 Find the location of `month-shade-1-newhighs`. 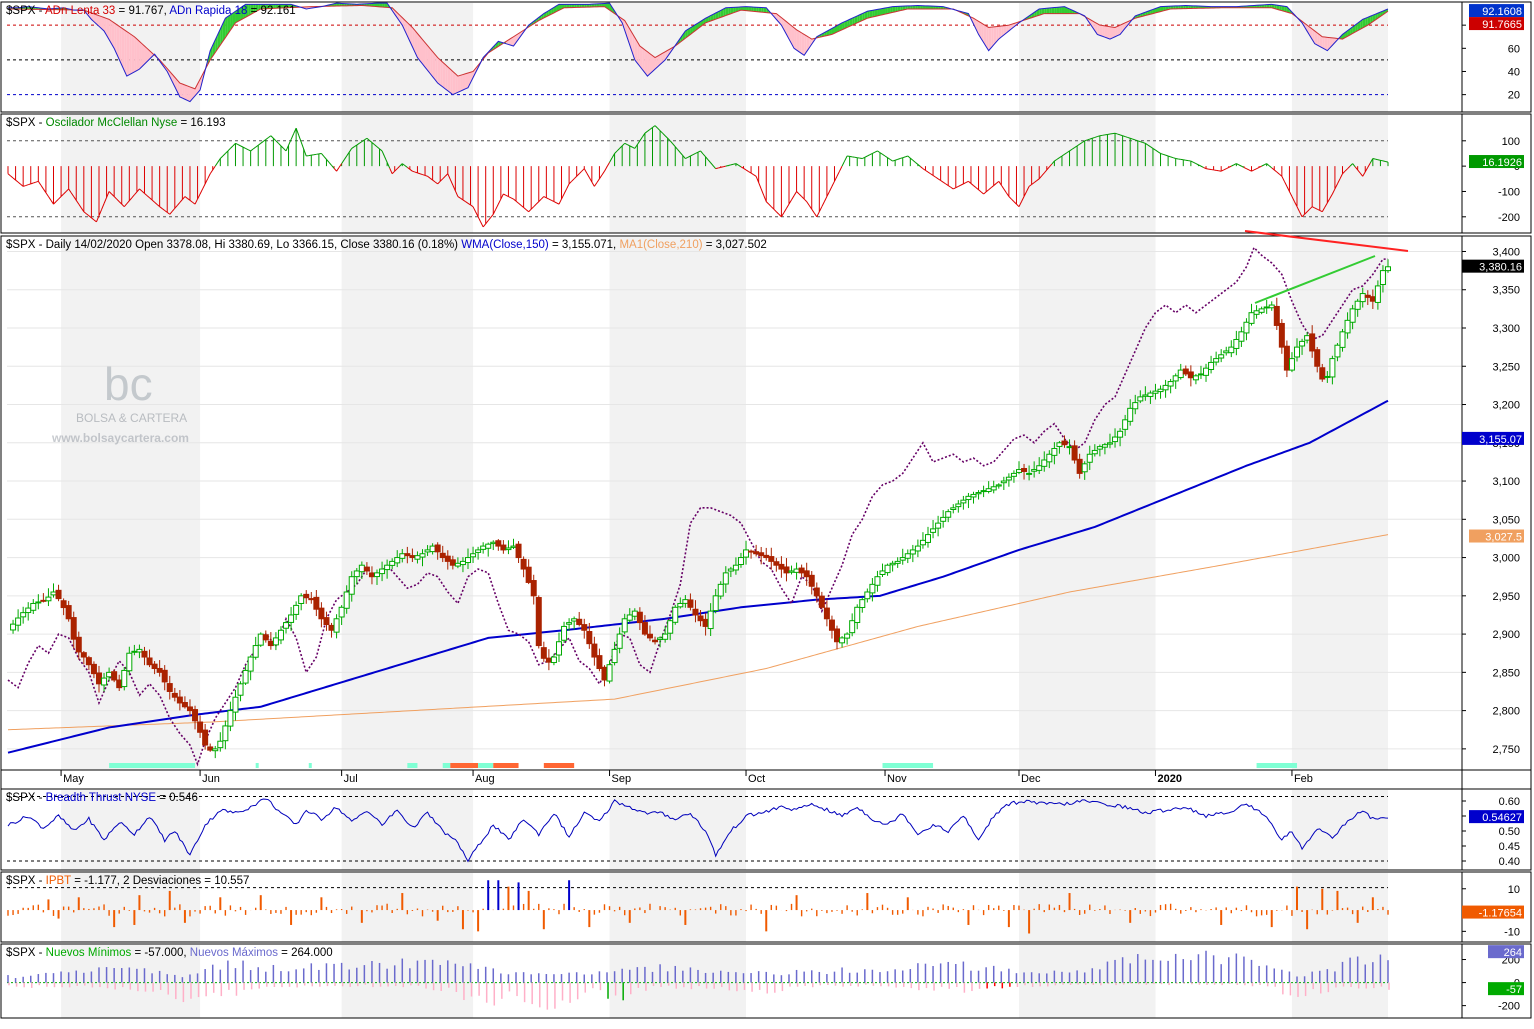

month-shade-1-newhighs is located at coordinates (407, 981).